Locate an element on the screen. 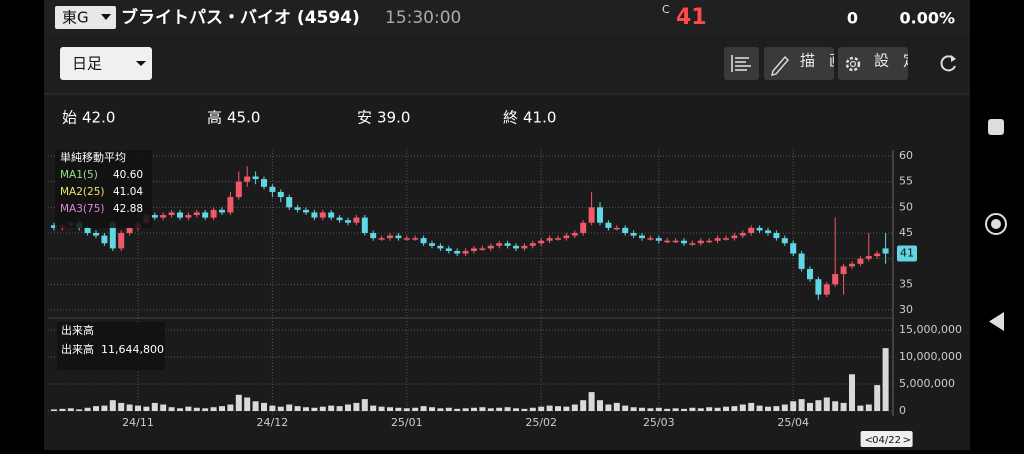  settings-button: 設定 is located at coordinates (885, 63).